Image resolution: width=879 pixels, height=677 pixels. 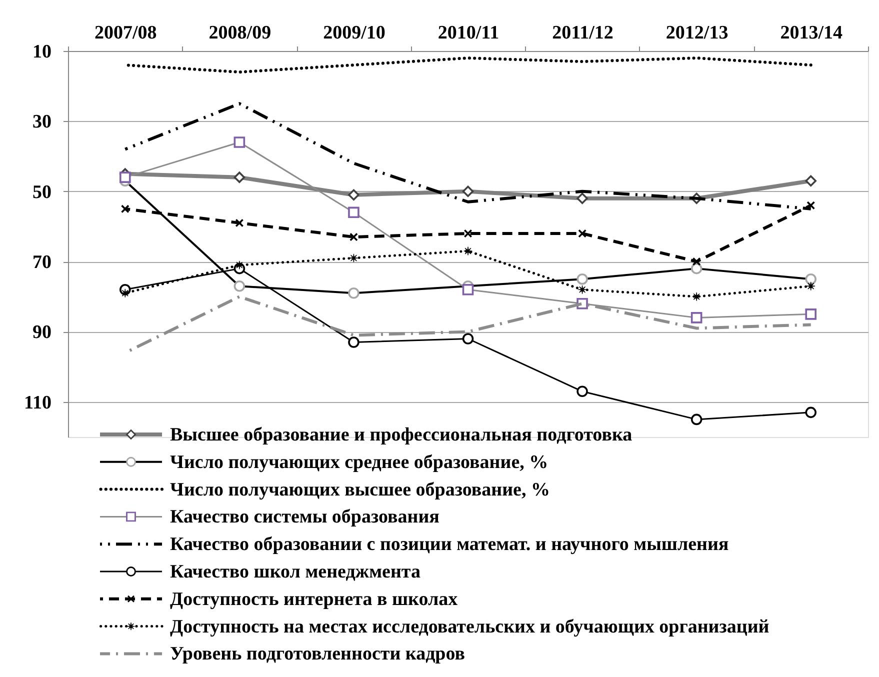 I want to click on y-tick-label: 70, so click(x=42, y=263).